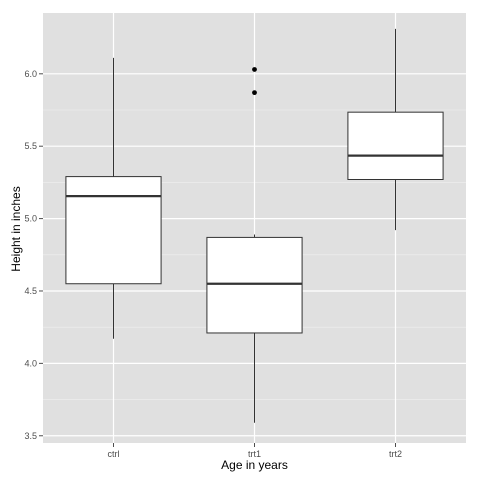 The height and width of the screenshot is (480, 480). I want to click on y-axis-title: Height in inches, so click(16, 228).